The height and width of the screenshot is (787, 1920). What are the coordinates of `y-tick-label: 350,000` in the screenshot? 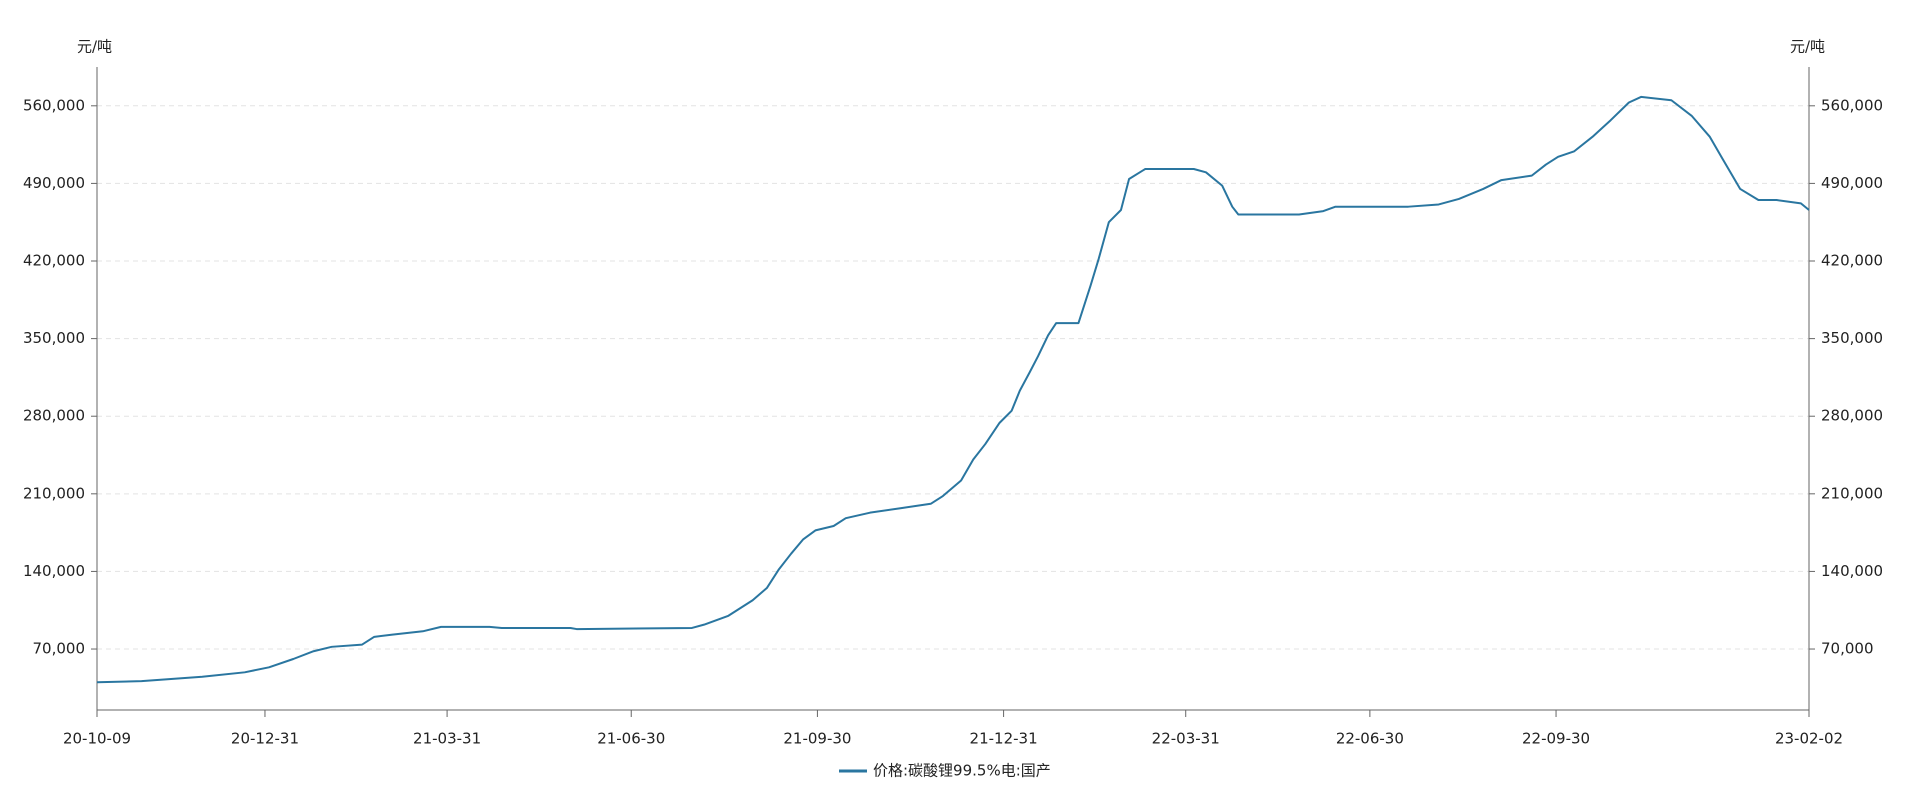 It's located at (54, 338).